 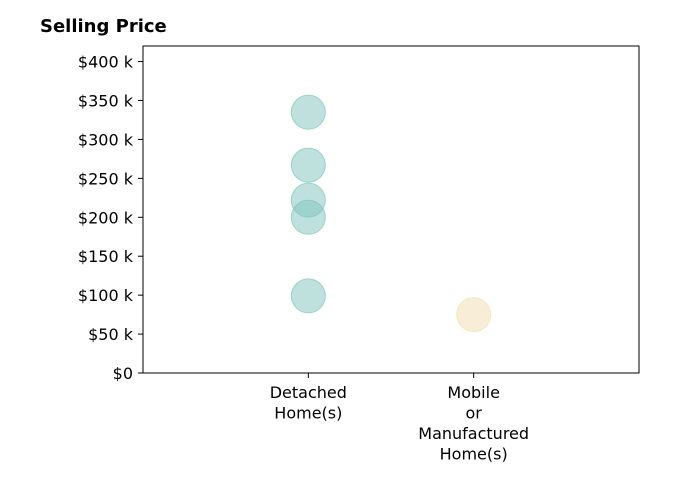 I want to click on y-tick-label: $400 k, so click(x=106, y=62).